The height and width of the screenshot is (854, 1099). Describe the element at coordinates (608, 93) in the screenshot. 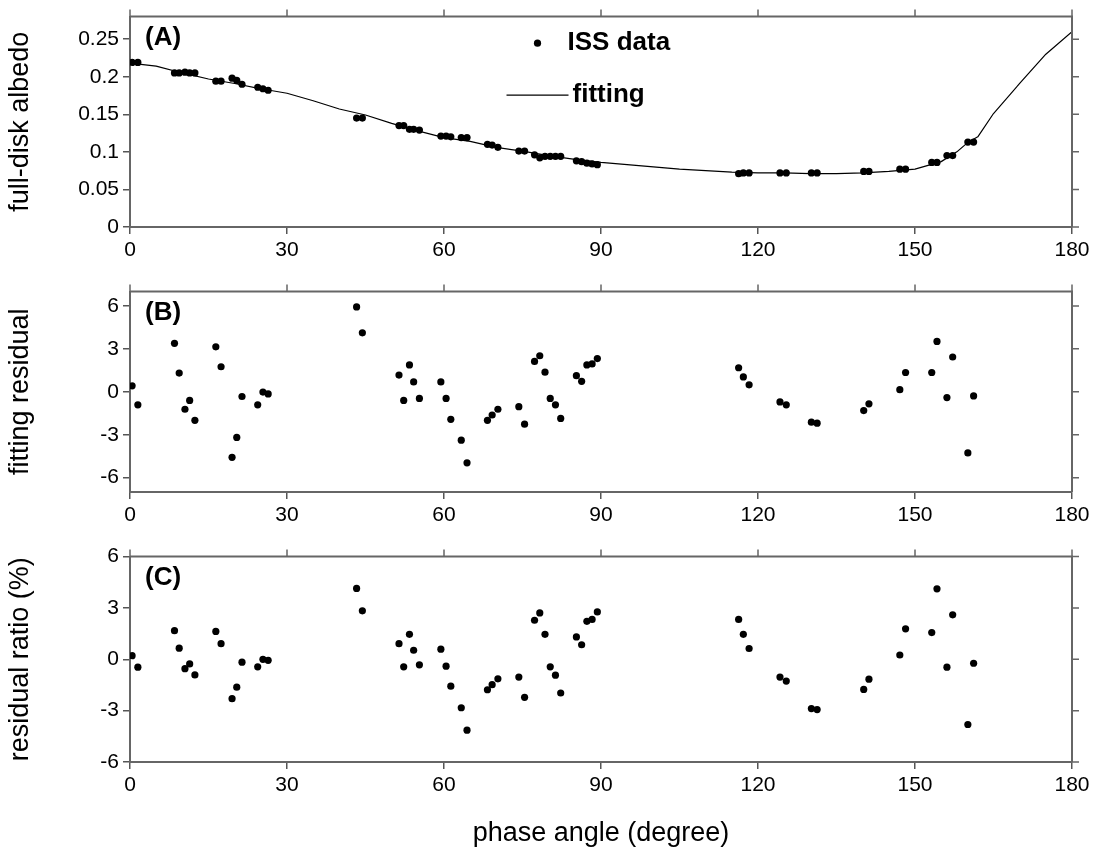

I see `legend-label: fitting` at that location.